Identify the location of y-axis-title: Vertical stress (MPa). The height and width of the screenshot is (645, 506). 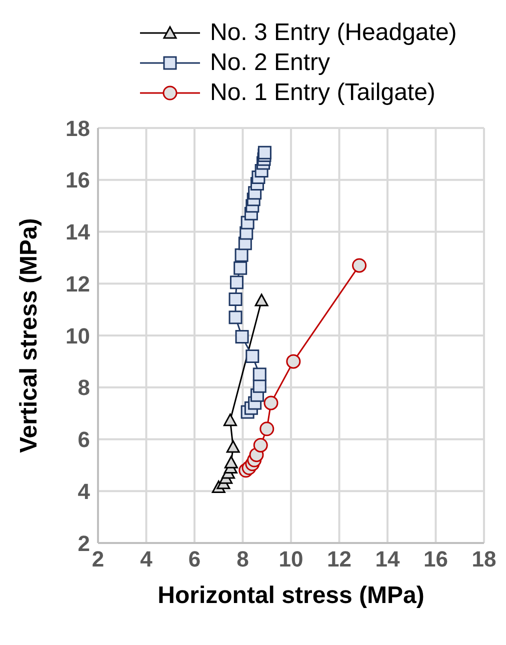
(29, 335).